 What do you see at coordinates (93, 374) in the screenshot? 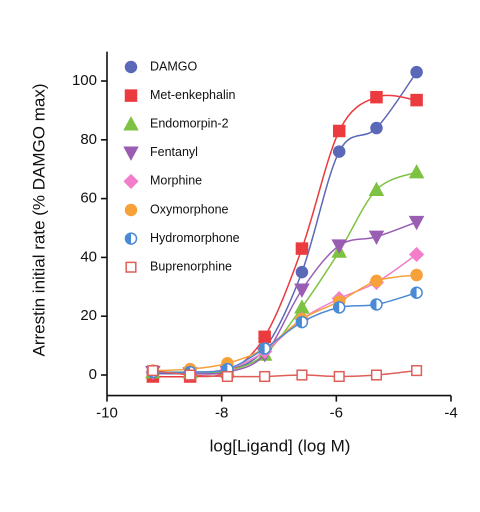
I see `y-tick-label: 0` at bounding box center [93, 374].